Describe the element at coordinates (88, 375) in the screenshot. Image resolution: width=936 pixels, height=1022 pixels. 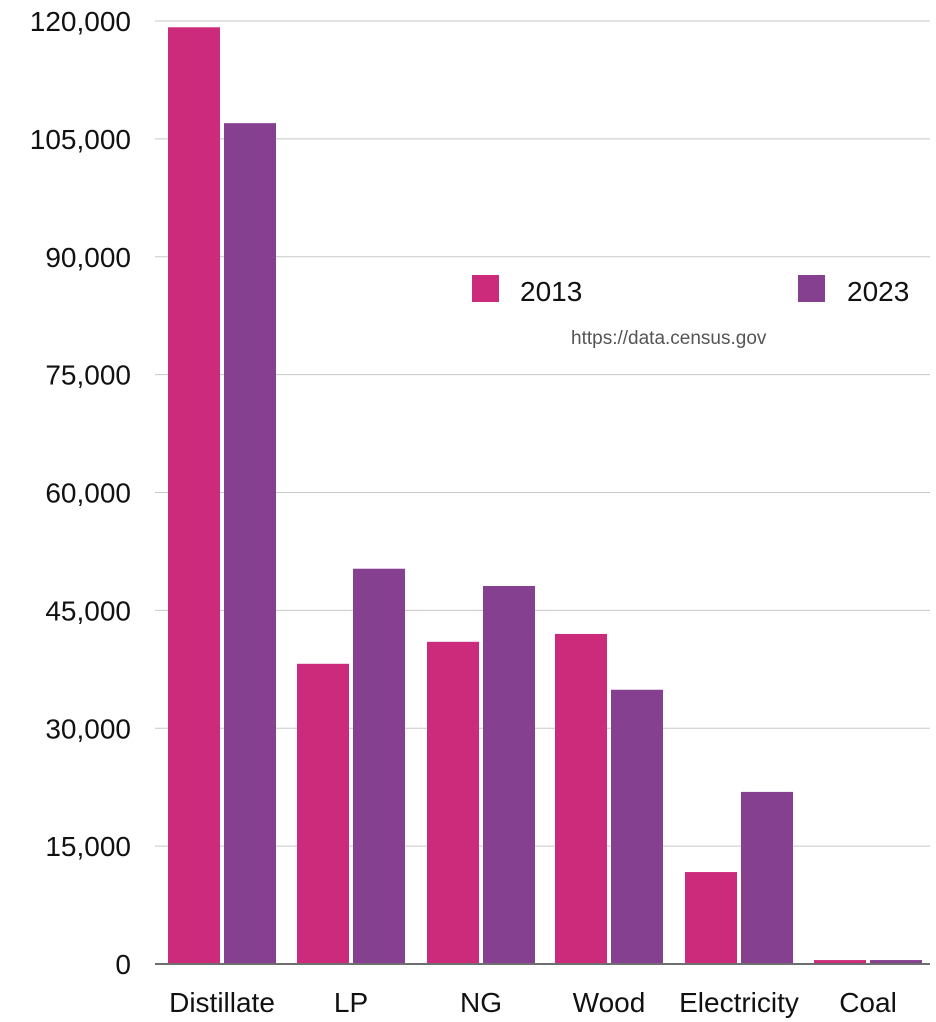
I see `y-tick-label: 75,000` at that location.